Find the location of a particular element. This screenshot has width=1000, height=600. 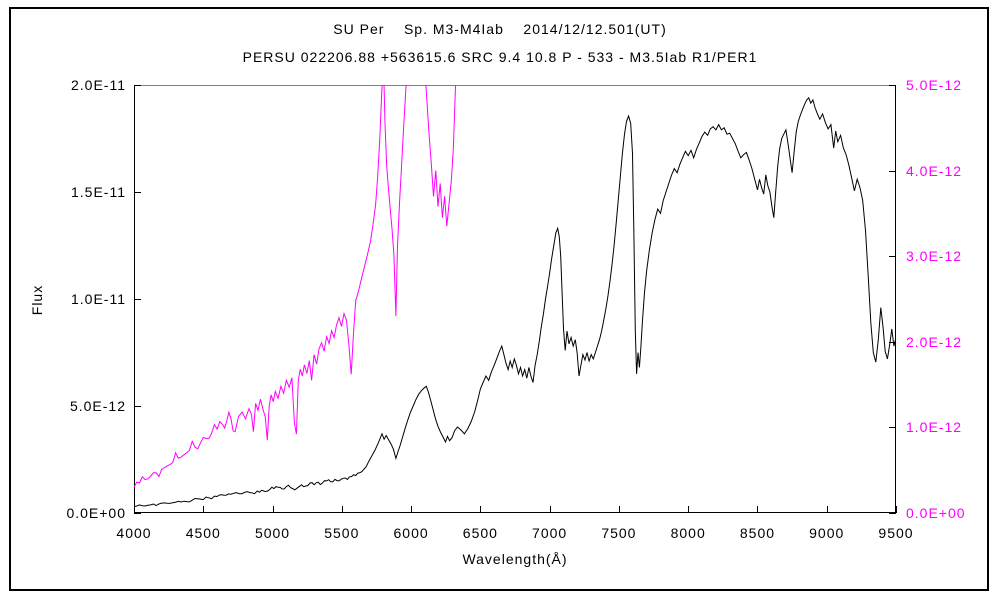

x-axis-tick-label: 9000 is located at coordinates (827, 533).